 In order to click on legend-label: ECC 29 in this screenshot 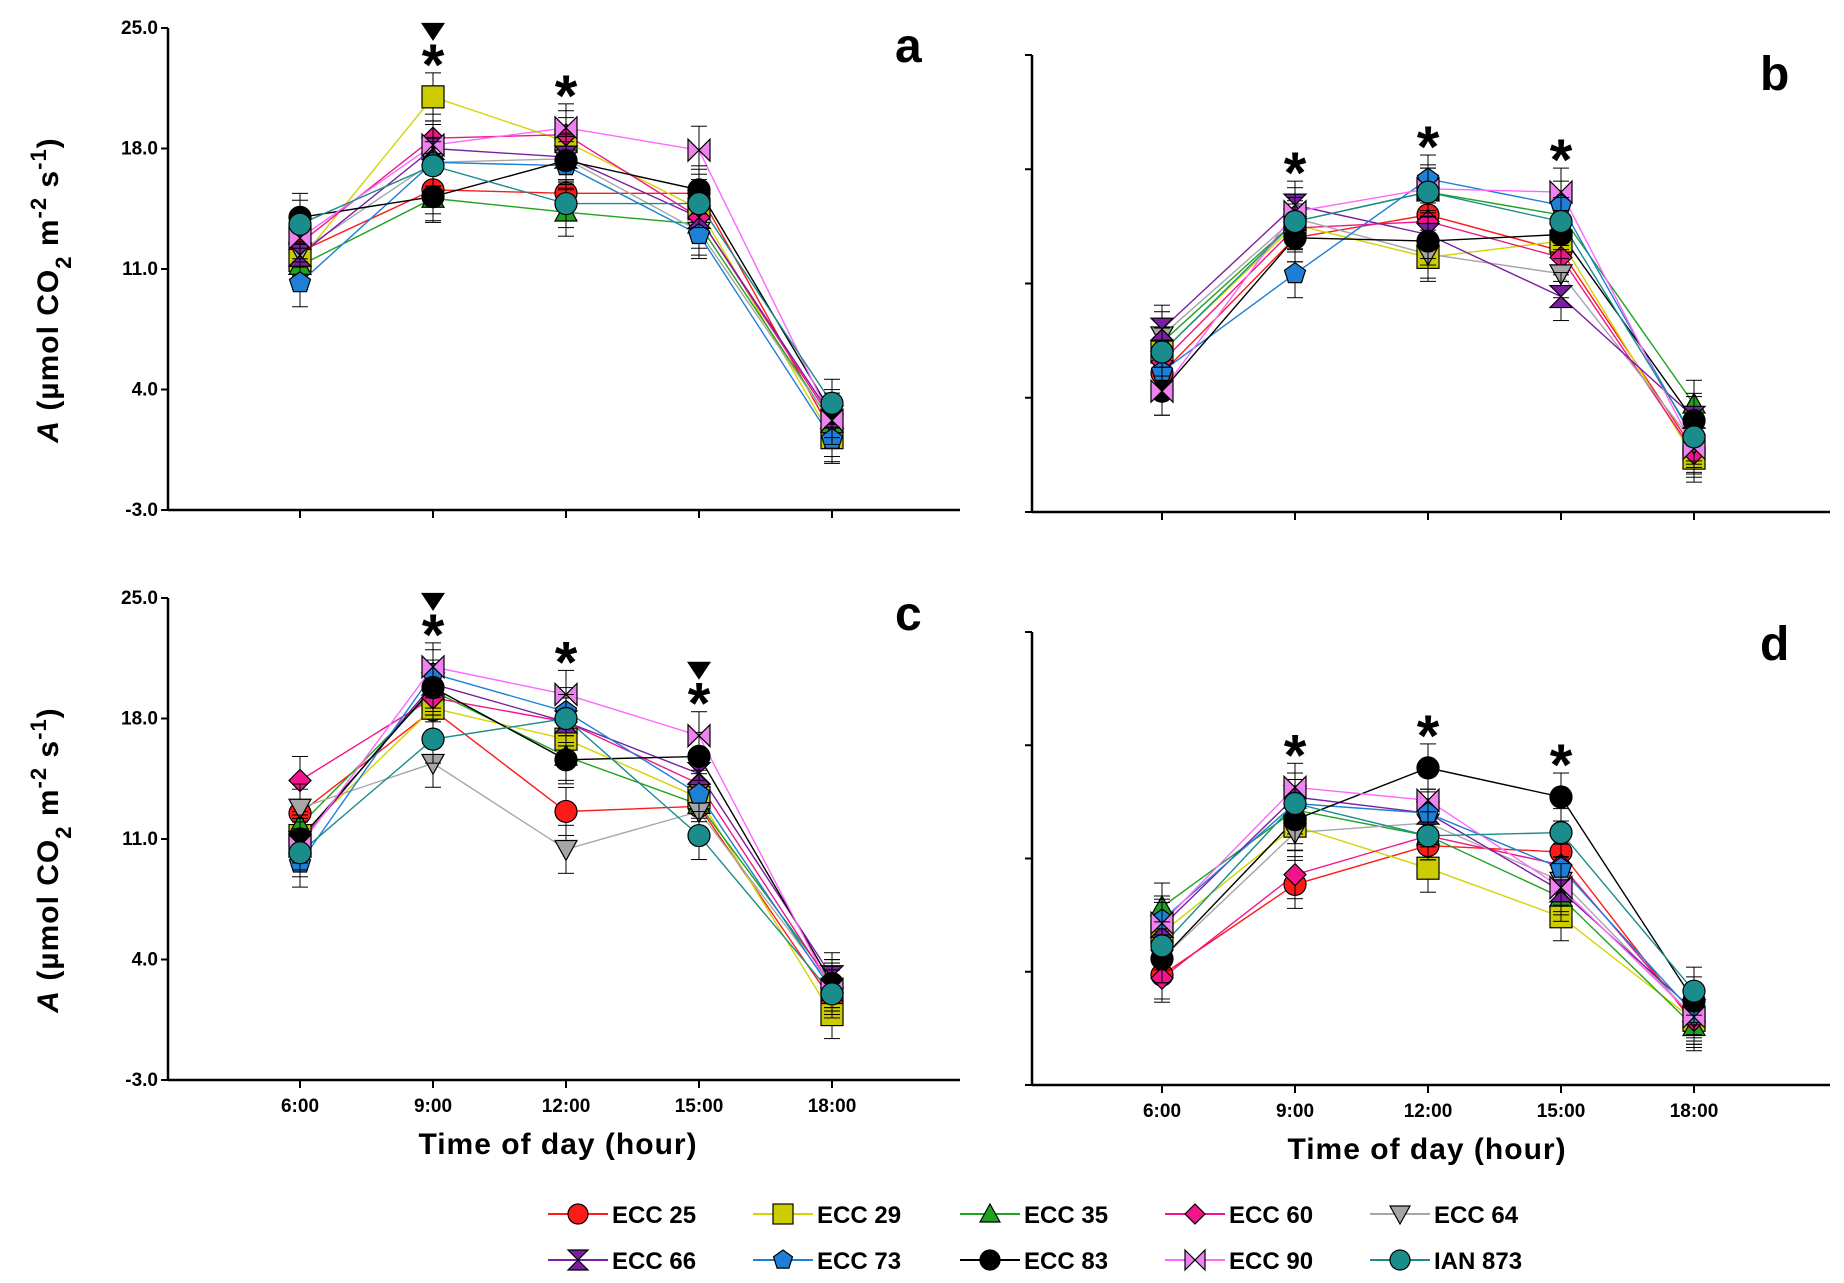, I will do `click(859, 1215)`.